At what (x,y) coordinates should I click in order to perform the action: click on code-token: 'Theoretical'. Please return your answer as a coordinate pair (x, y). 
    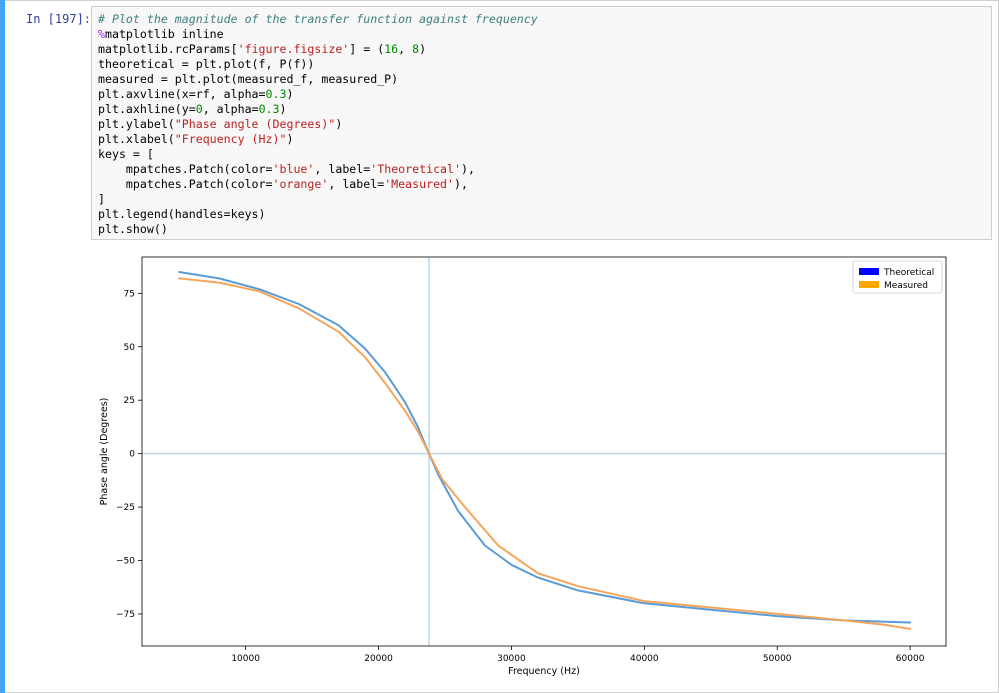
    Looking at the image, I should click on (415, 169).